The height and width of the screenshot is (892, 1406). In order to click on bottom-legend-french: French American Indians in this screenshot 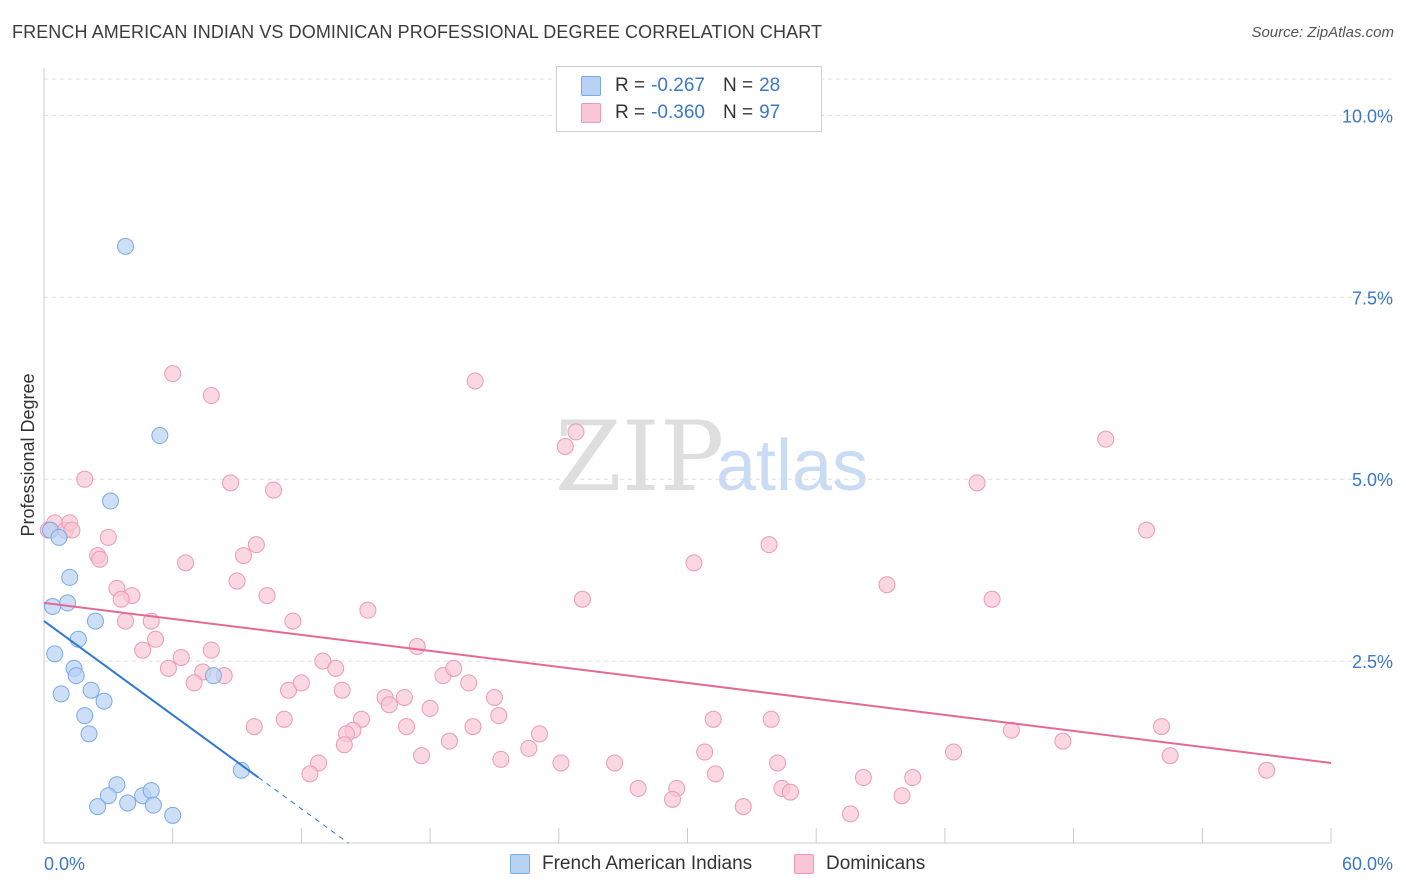, I will do `click(631, 864)`.